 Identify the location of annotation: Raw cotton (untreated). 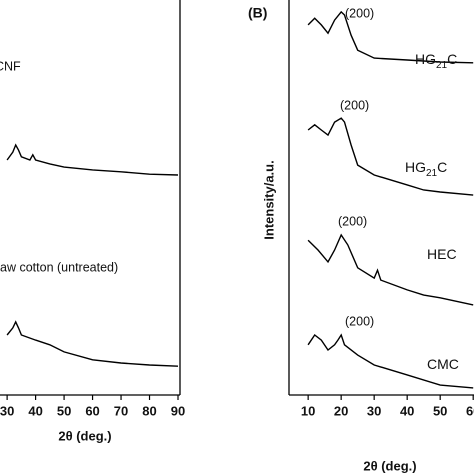
(59, 267).